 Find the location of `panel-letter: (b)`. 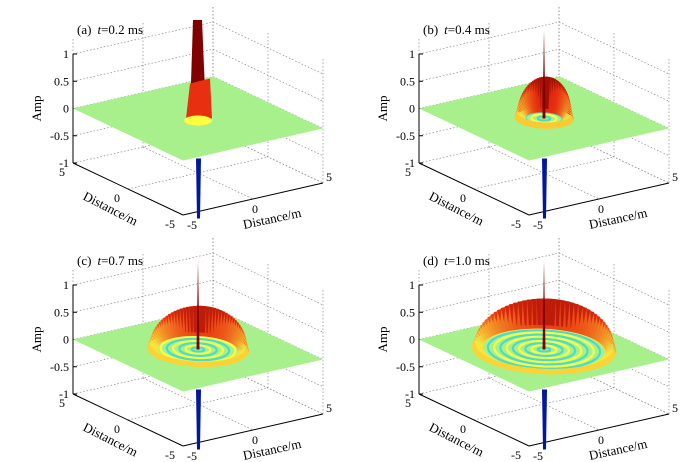

panel-letter: (b) is located at coordinates (430, 29).